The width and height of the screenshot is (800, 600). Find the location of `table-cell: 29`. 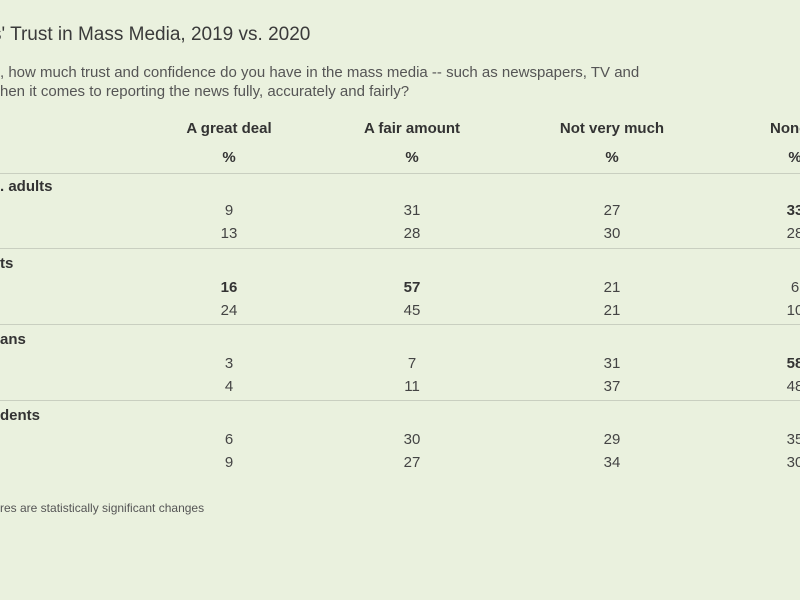

table-cell: 29 is located at coordinates (612, 439).